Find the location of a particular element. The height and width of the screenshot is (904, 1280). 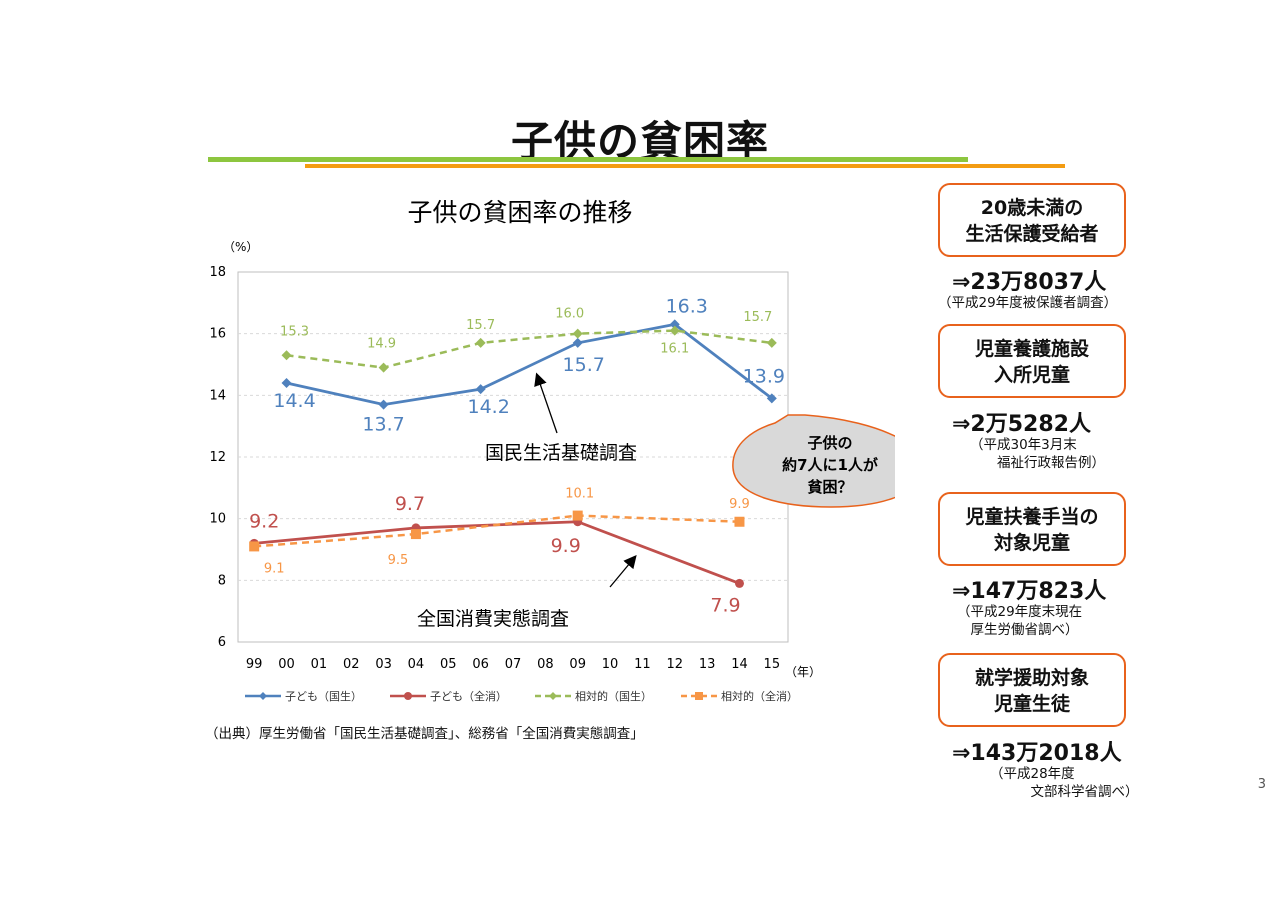

fact-box: 児童養護施設 入所児童 is located at coordinates (1032, 361).